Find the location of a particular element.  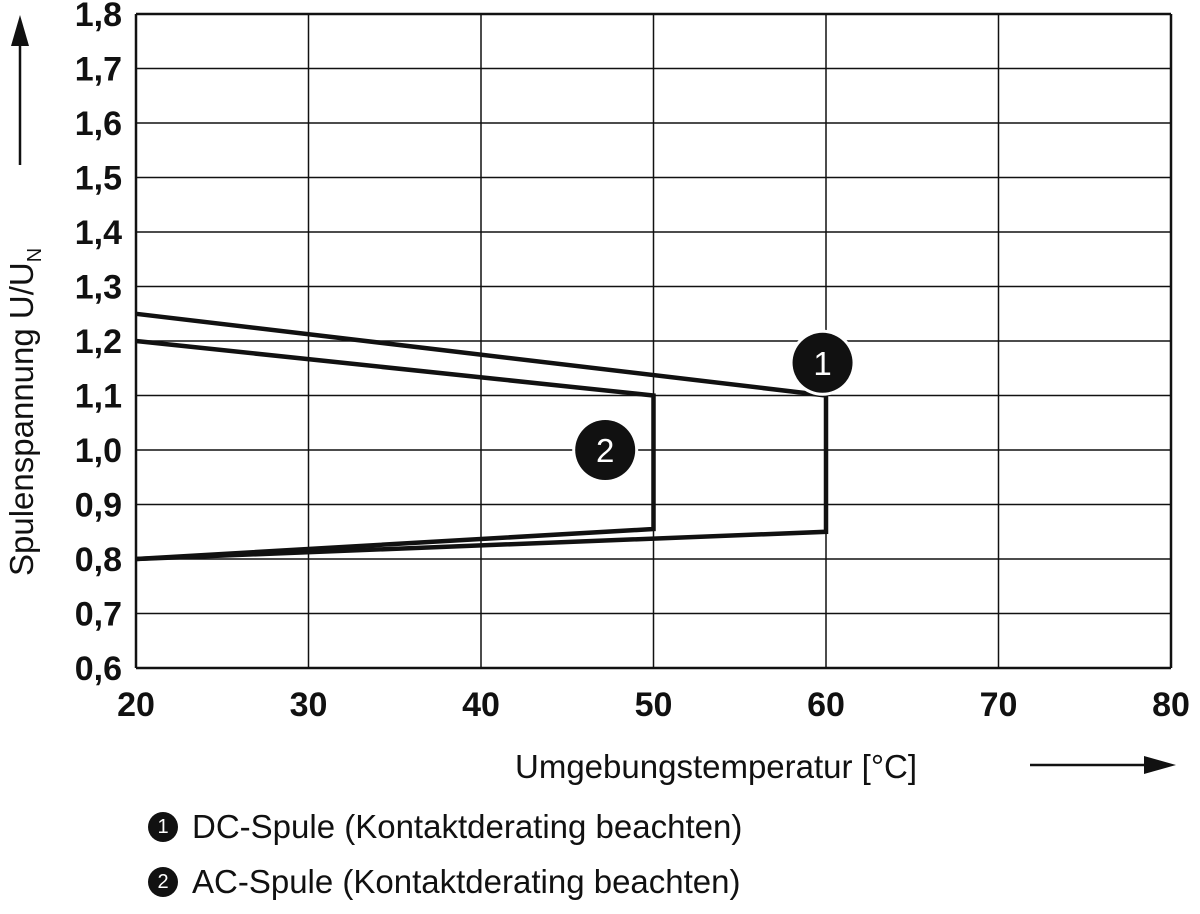

marker-label-1: 1 is located at coordinates (822, 363).